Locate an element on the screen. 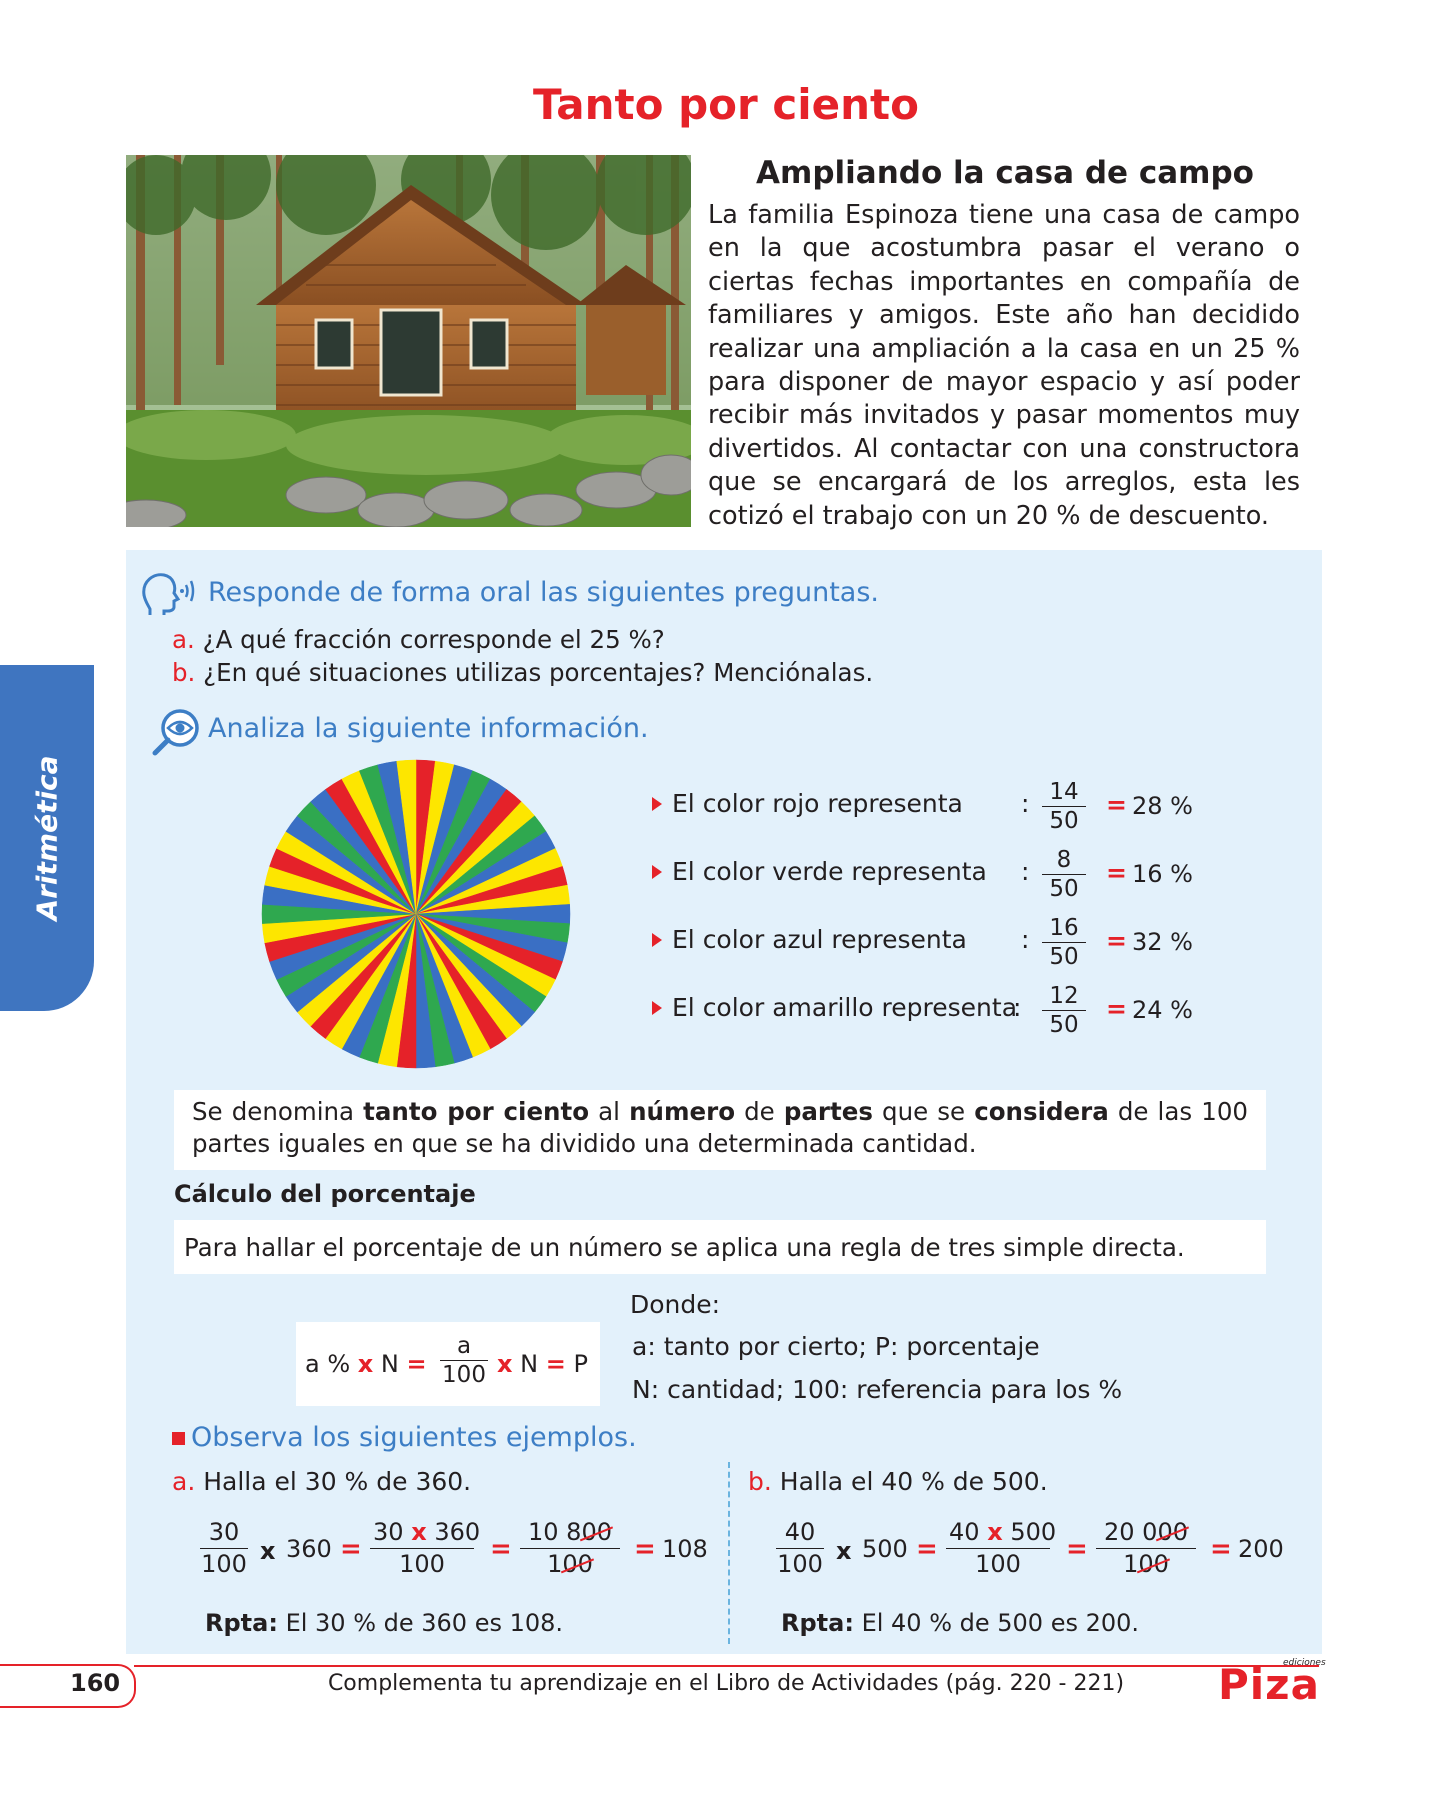 This screenshot has height=1800, width=1452. row-fraction: 12 50 is located at coordinates (1064, 1010).